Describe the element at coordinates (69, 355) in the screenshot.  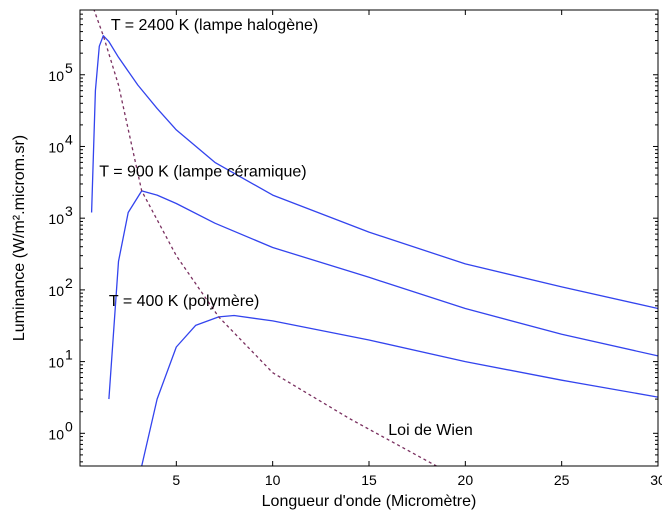
I see `y-tick-exponent: 1` at that location.